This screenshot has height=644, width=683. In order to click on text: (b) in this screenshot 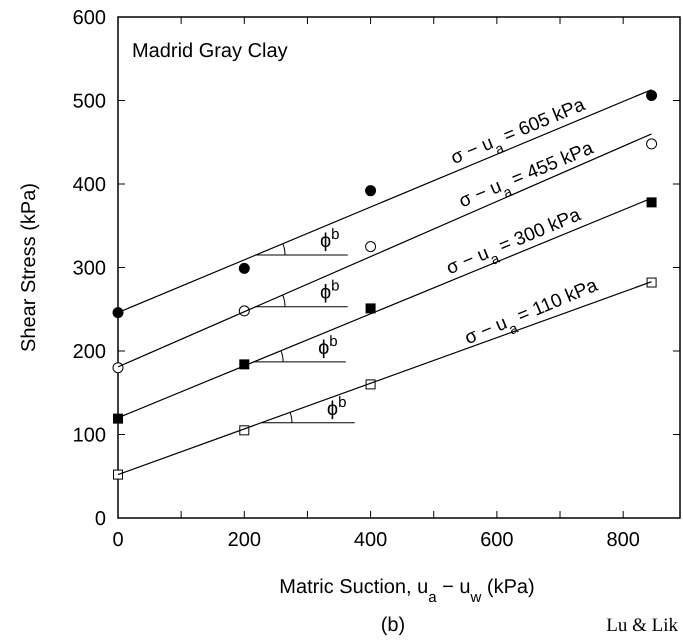, I will do `click(393, 625)`.